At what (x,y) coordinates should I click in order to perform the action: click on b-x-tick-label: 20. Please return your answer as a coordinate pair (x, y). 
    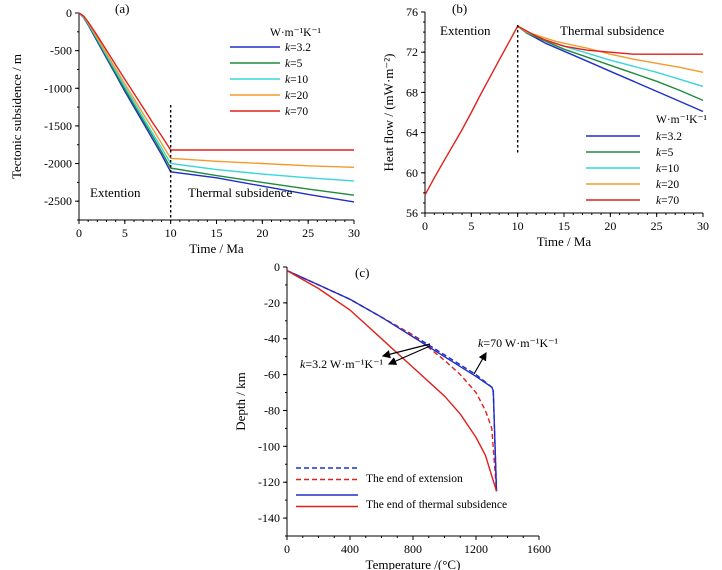
    Looking at the image, I should click on (610, 226).